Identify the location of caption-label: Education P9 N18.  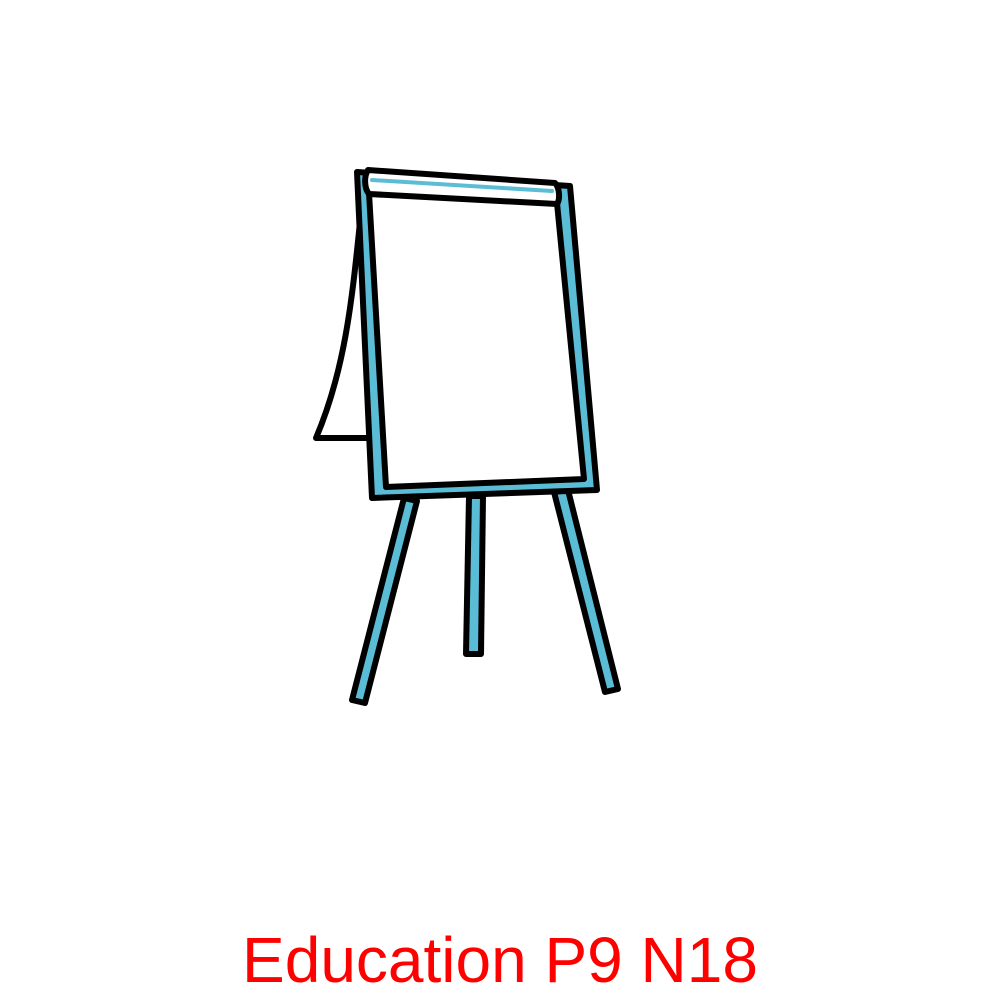
(500, 960).